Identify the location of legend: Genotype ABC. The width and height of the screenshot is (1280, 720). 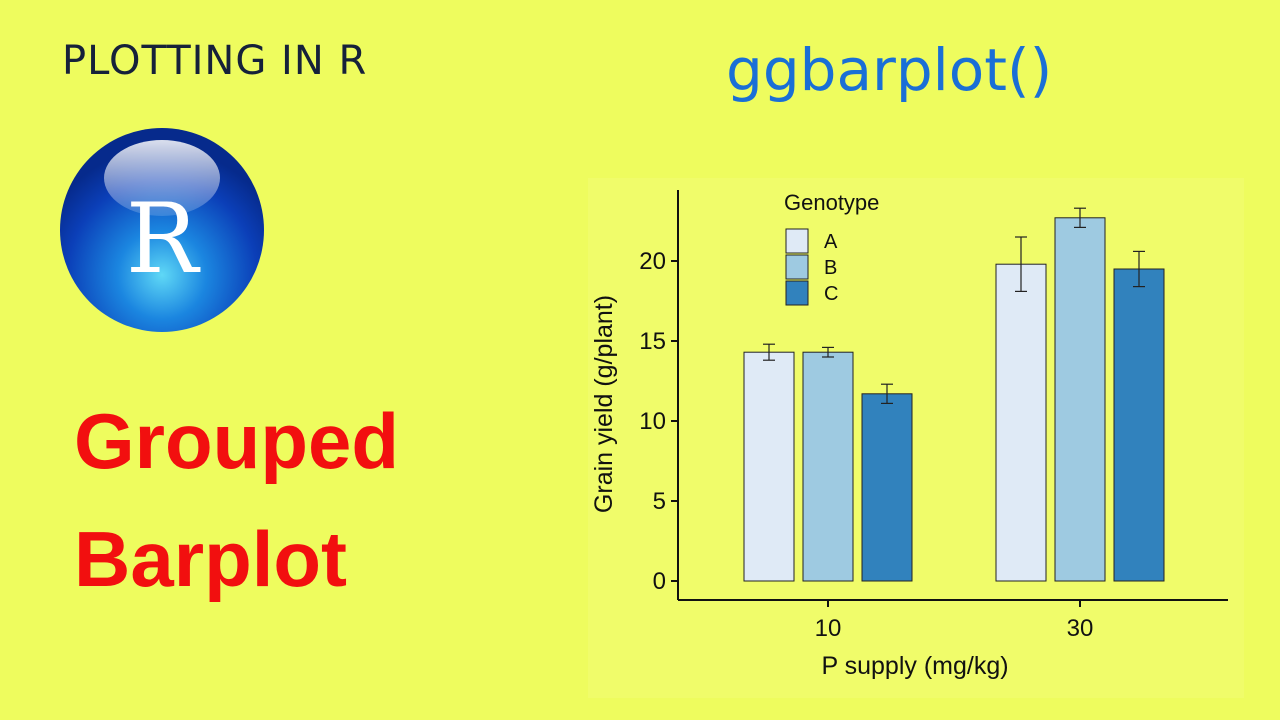
(831, 248).